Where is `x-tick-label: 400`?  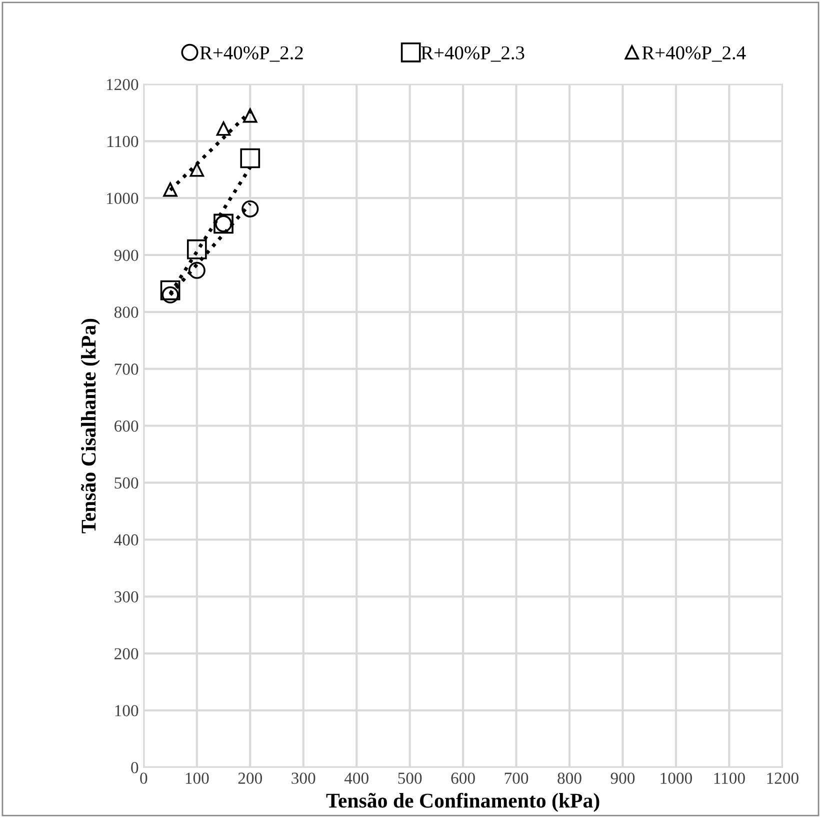 x-tick-label: 400 is located at coordinates (356, 778).